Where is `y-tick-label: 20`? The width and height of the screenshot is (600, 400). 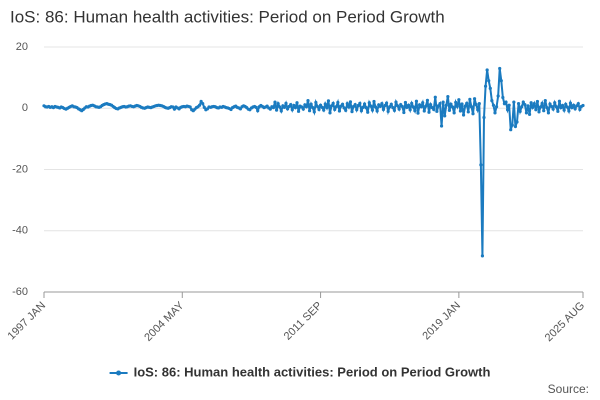
y-tick-label: 20 is located at coordinates (22, 47).